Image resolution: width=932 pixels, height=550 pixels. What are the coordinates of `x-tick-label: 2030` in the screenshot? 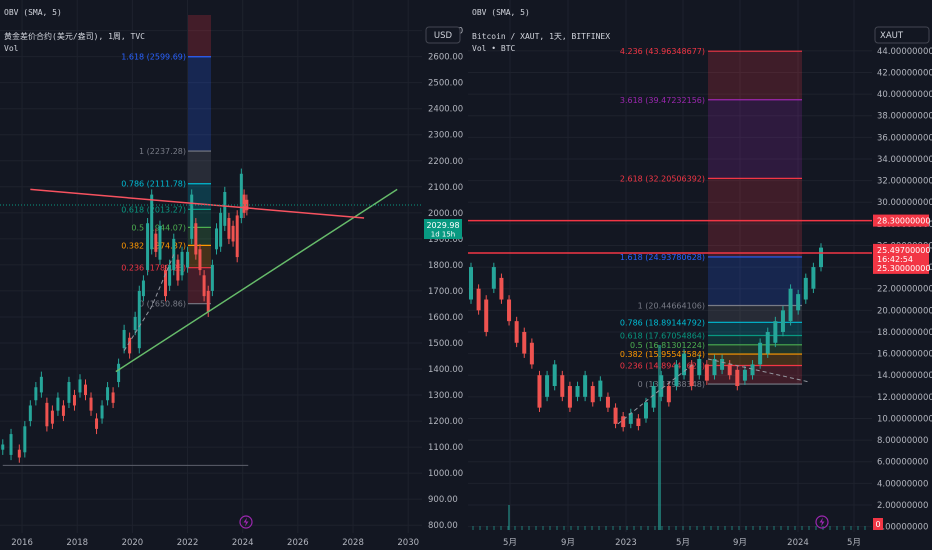 It's located at (408, 543).